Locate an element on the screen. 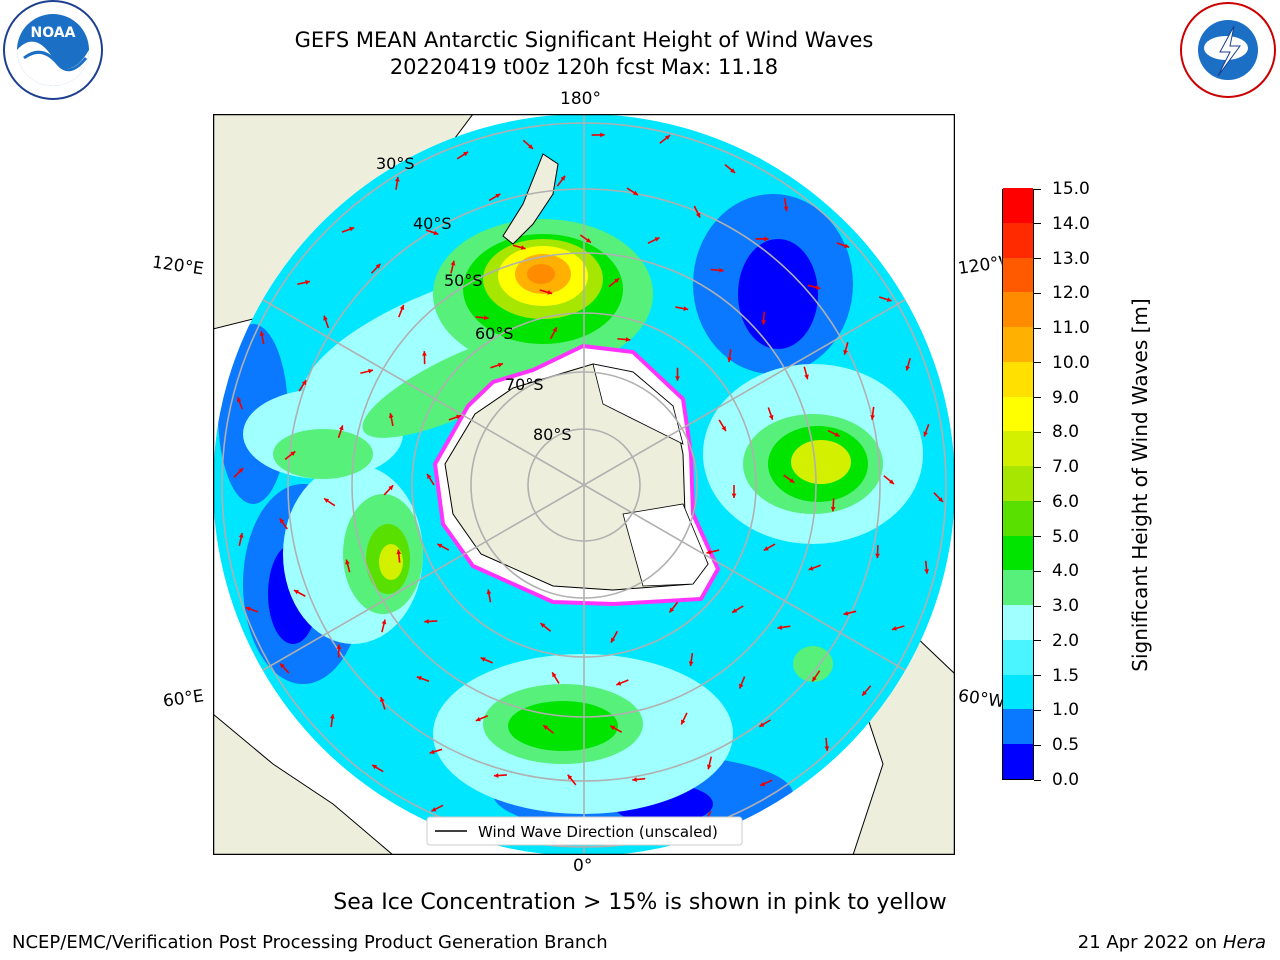 This screenshot has width=1280, height=960. colorbar-tick-label: 3.0 is located at coordinates (1066, 606).